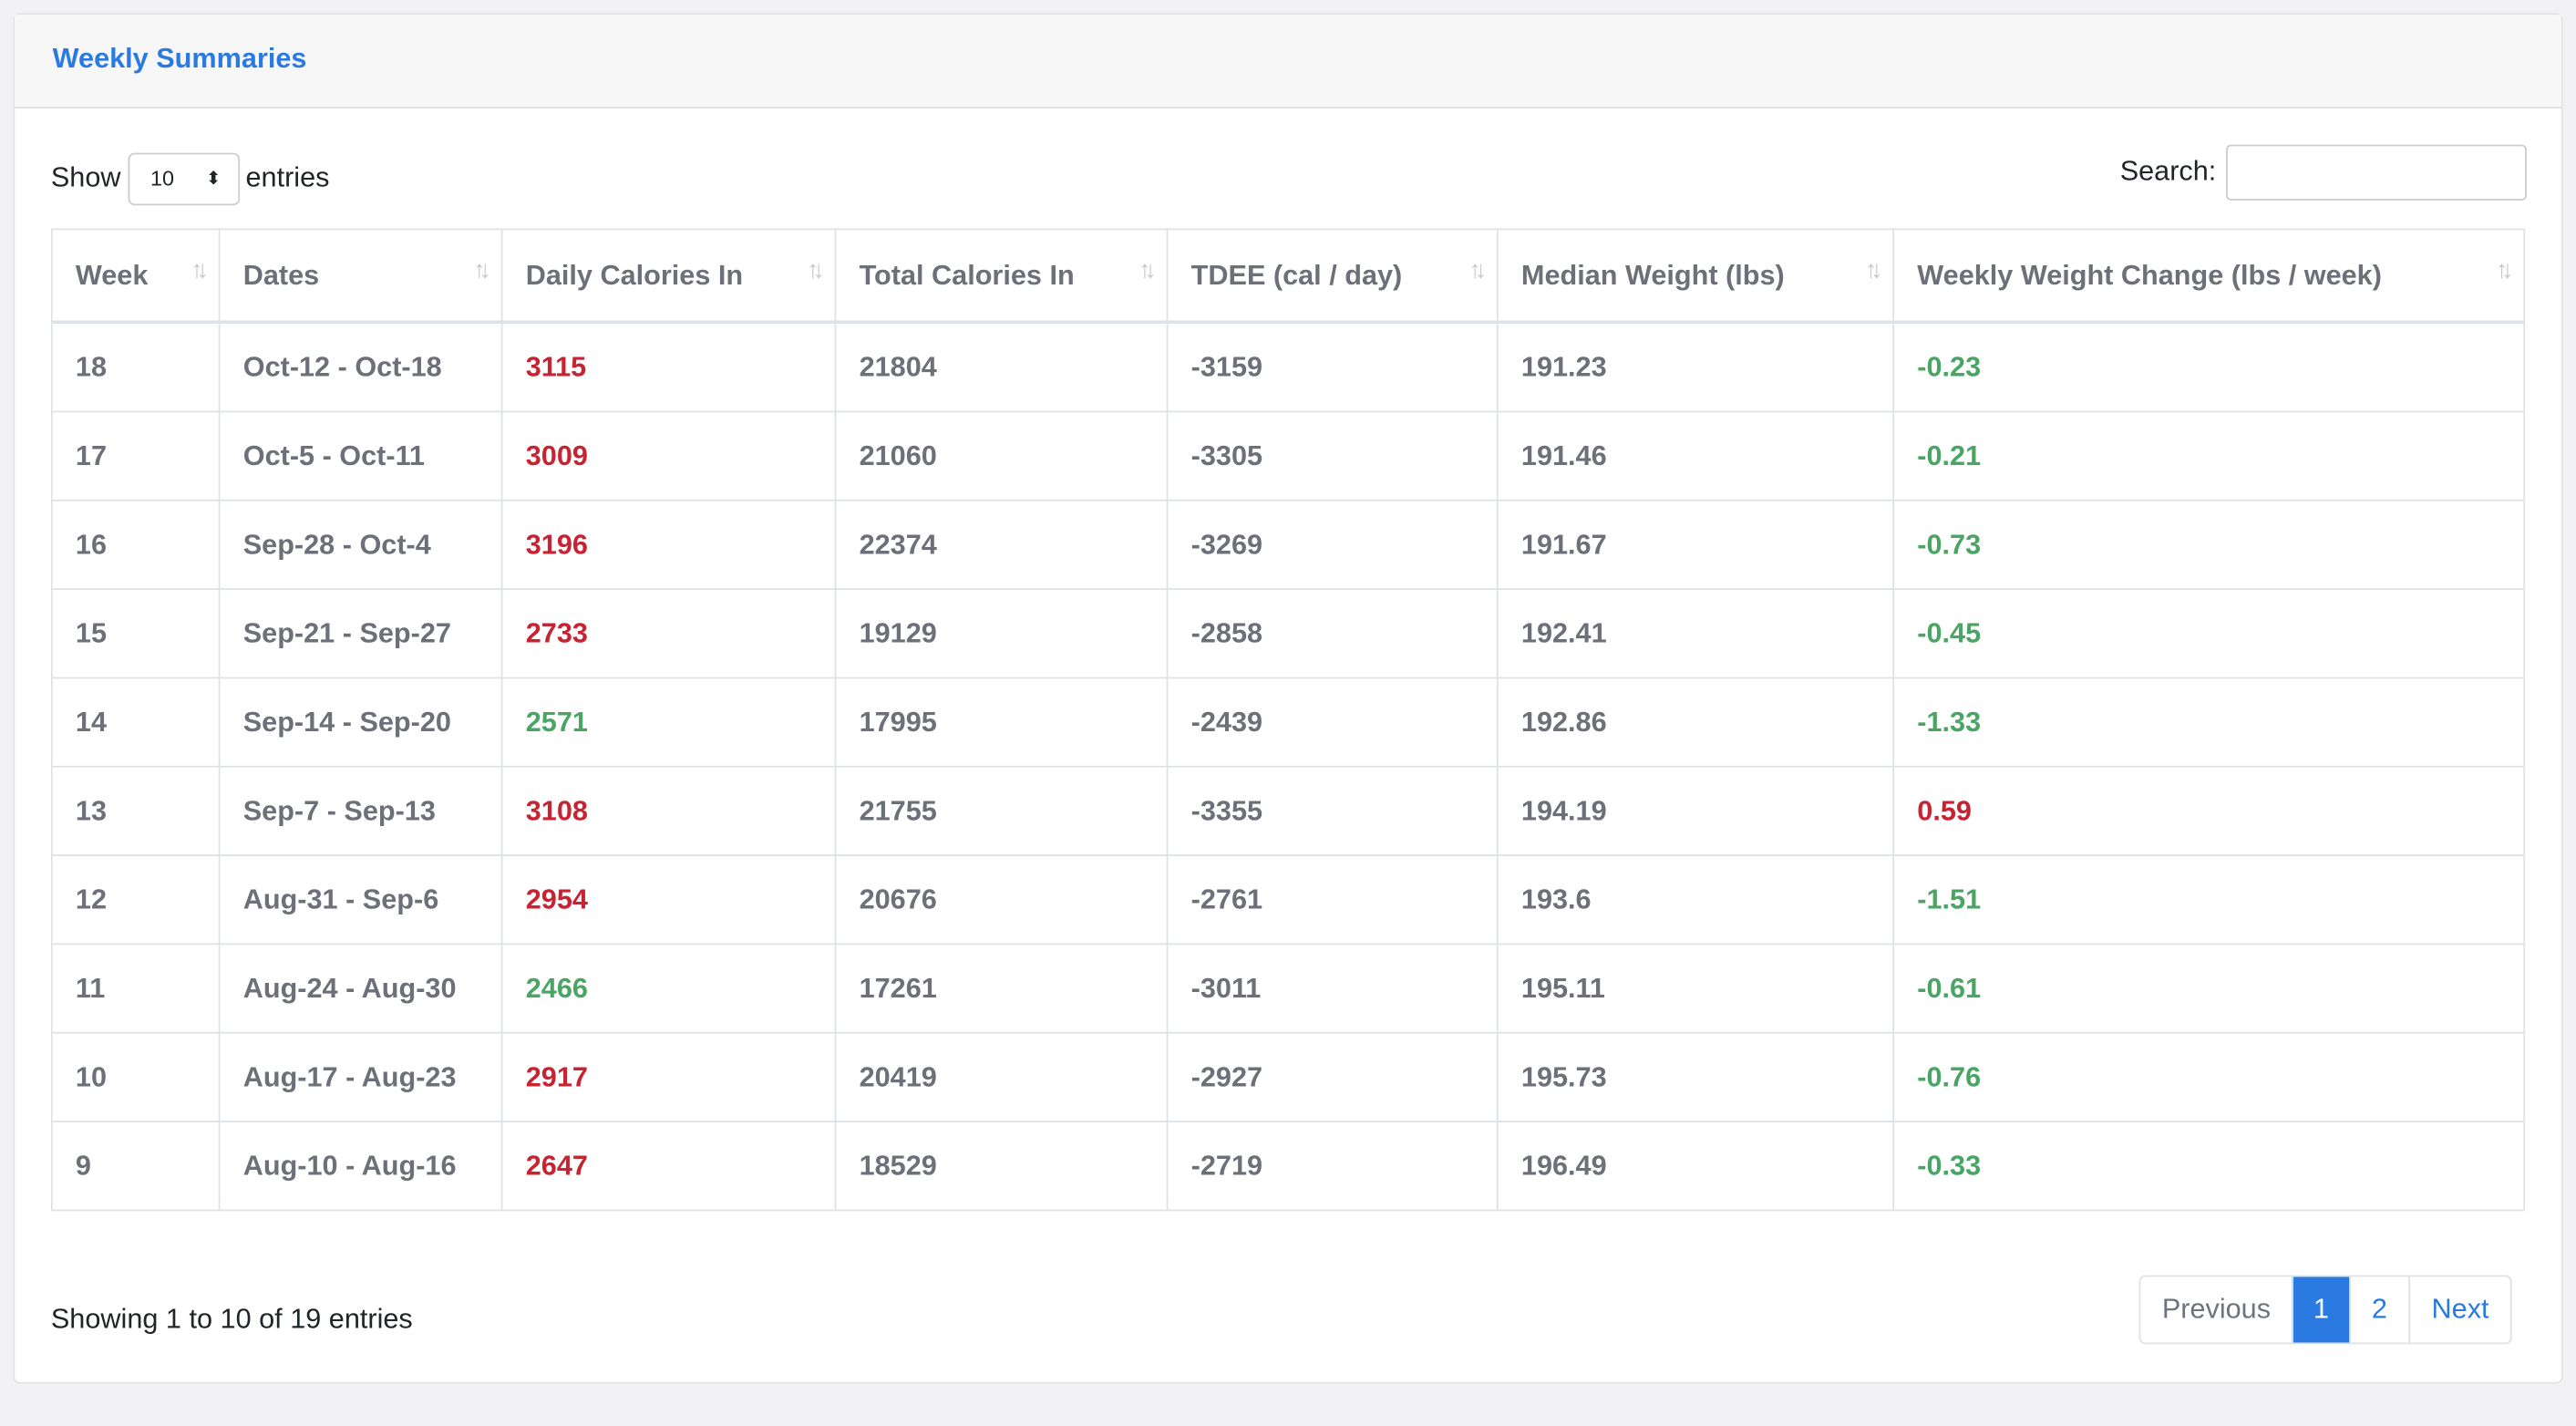 The image size is (2576, 1426). I want to click on table-row: 12 Aug-31 - Sep-6 2954 20676 -2761 193.6 -1.51, so click(1288, 899).